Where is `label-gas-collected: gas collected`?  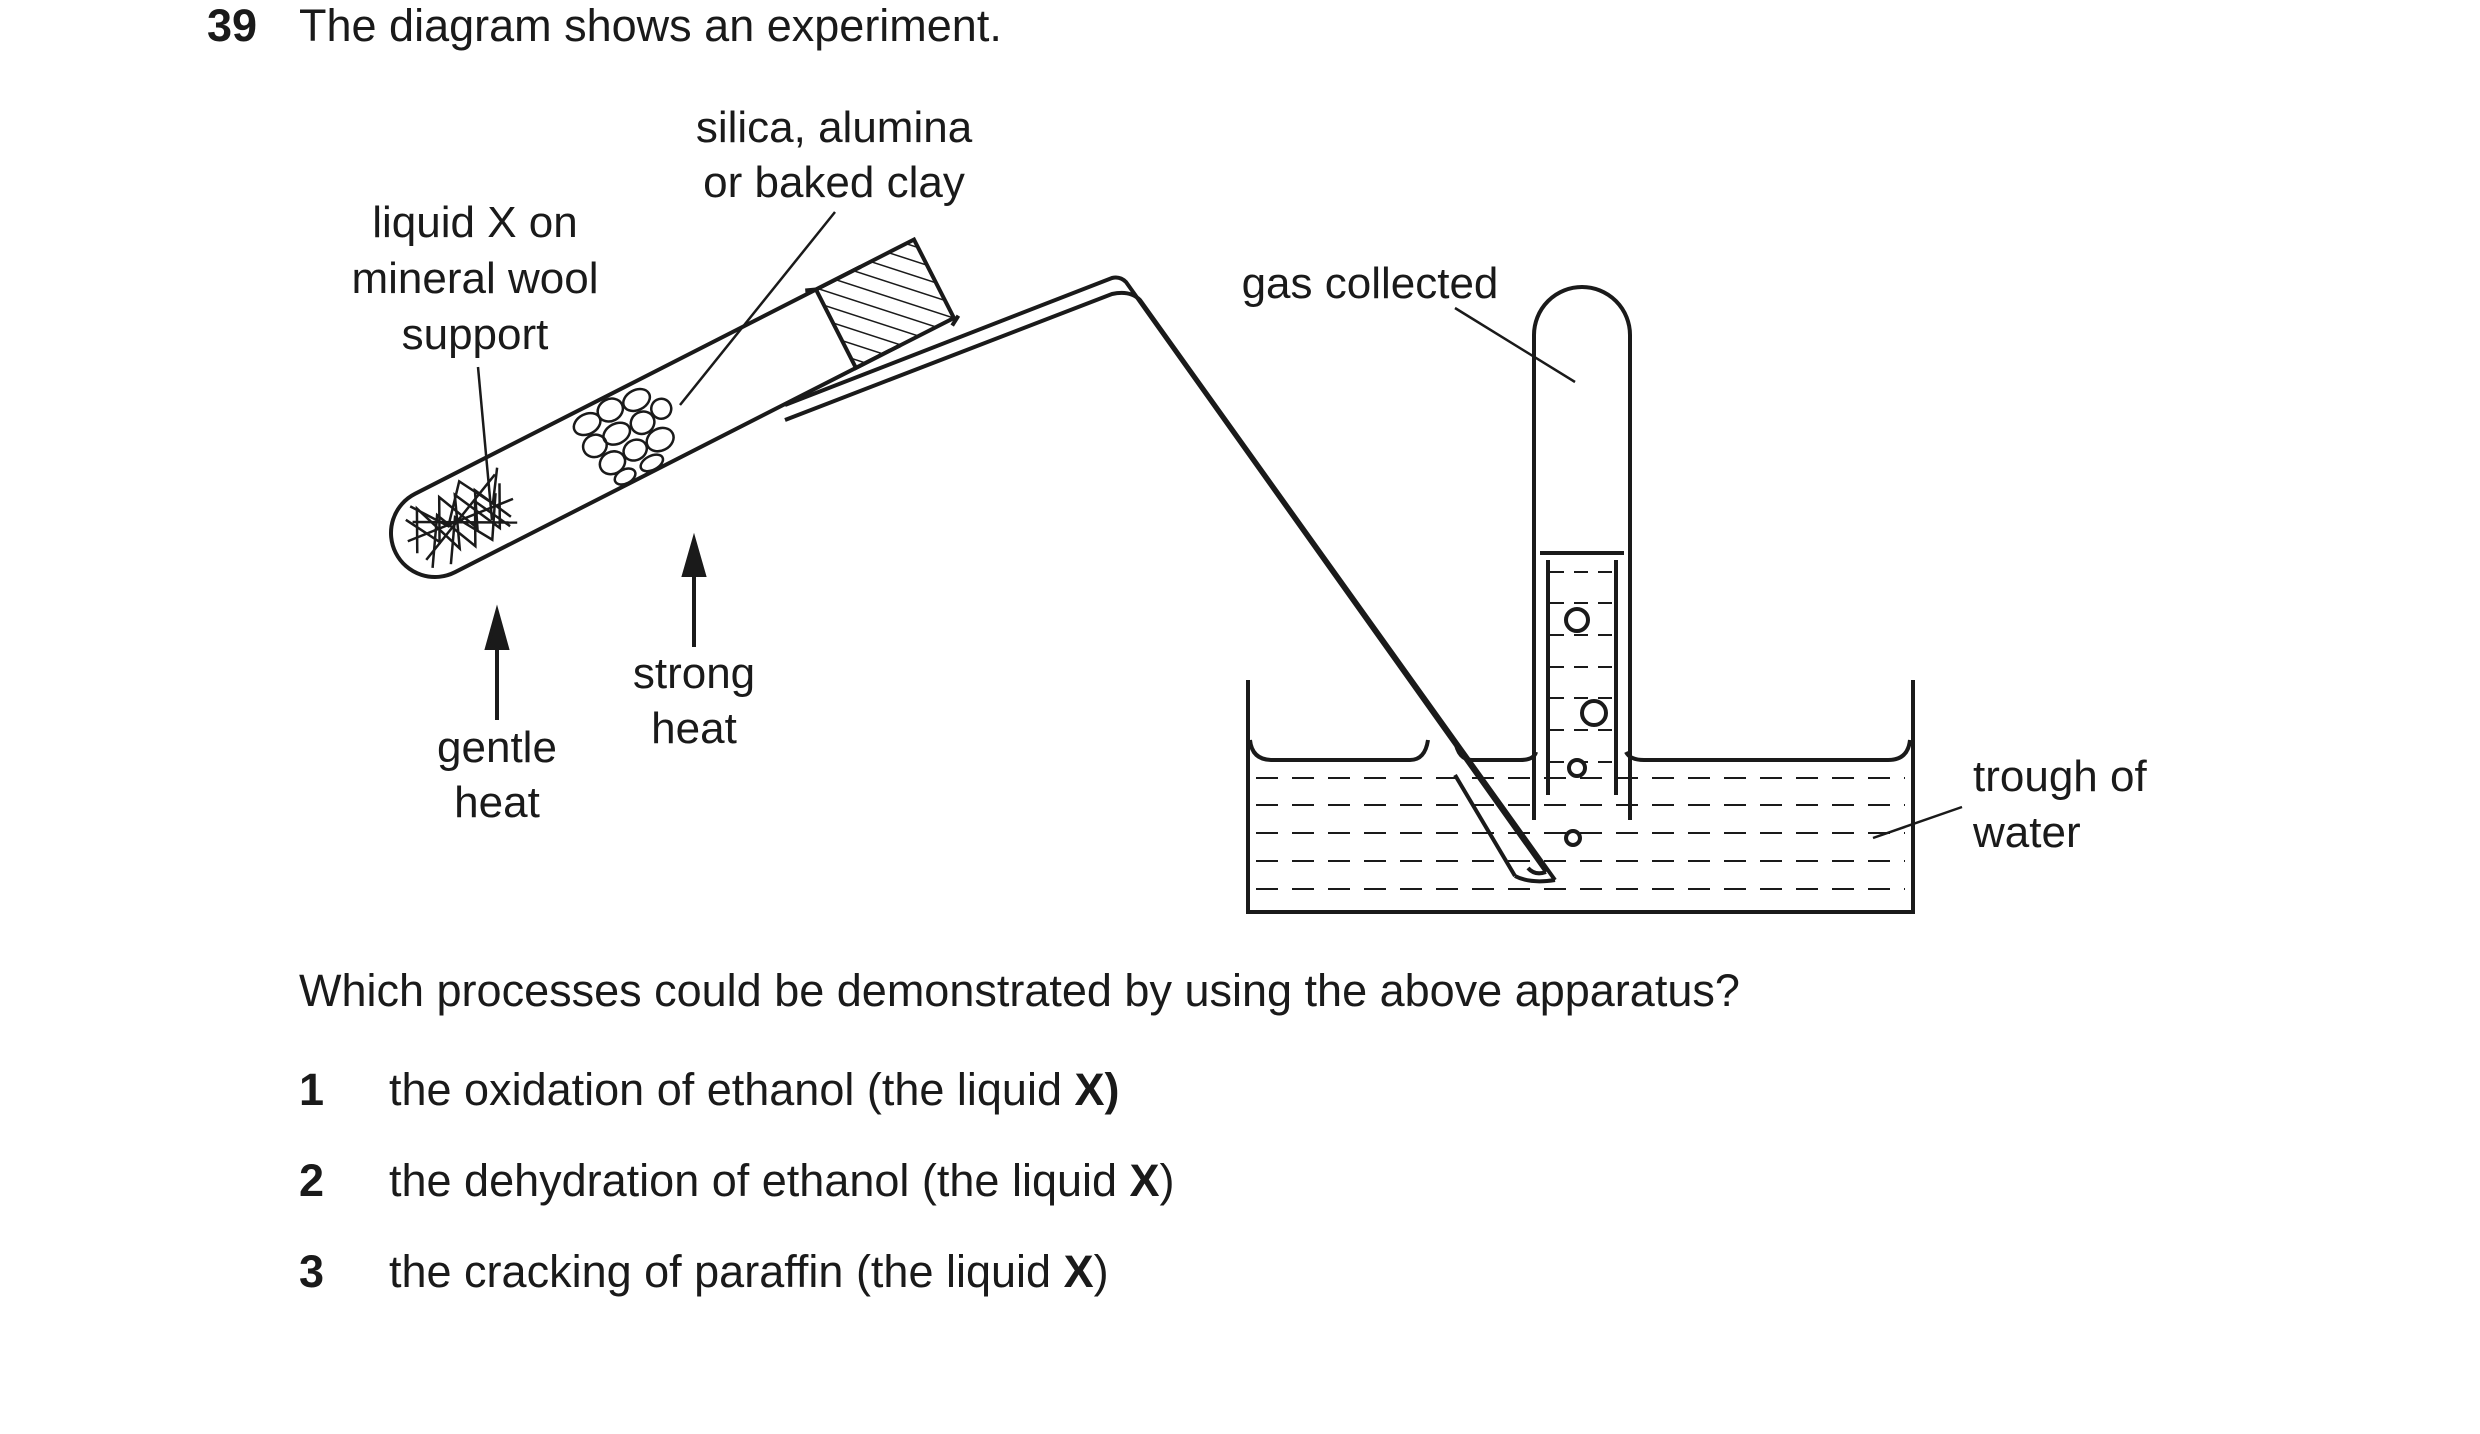
label-gas-collected: gas collected is located at coordinates (1370, 283).